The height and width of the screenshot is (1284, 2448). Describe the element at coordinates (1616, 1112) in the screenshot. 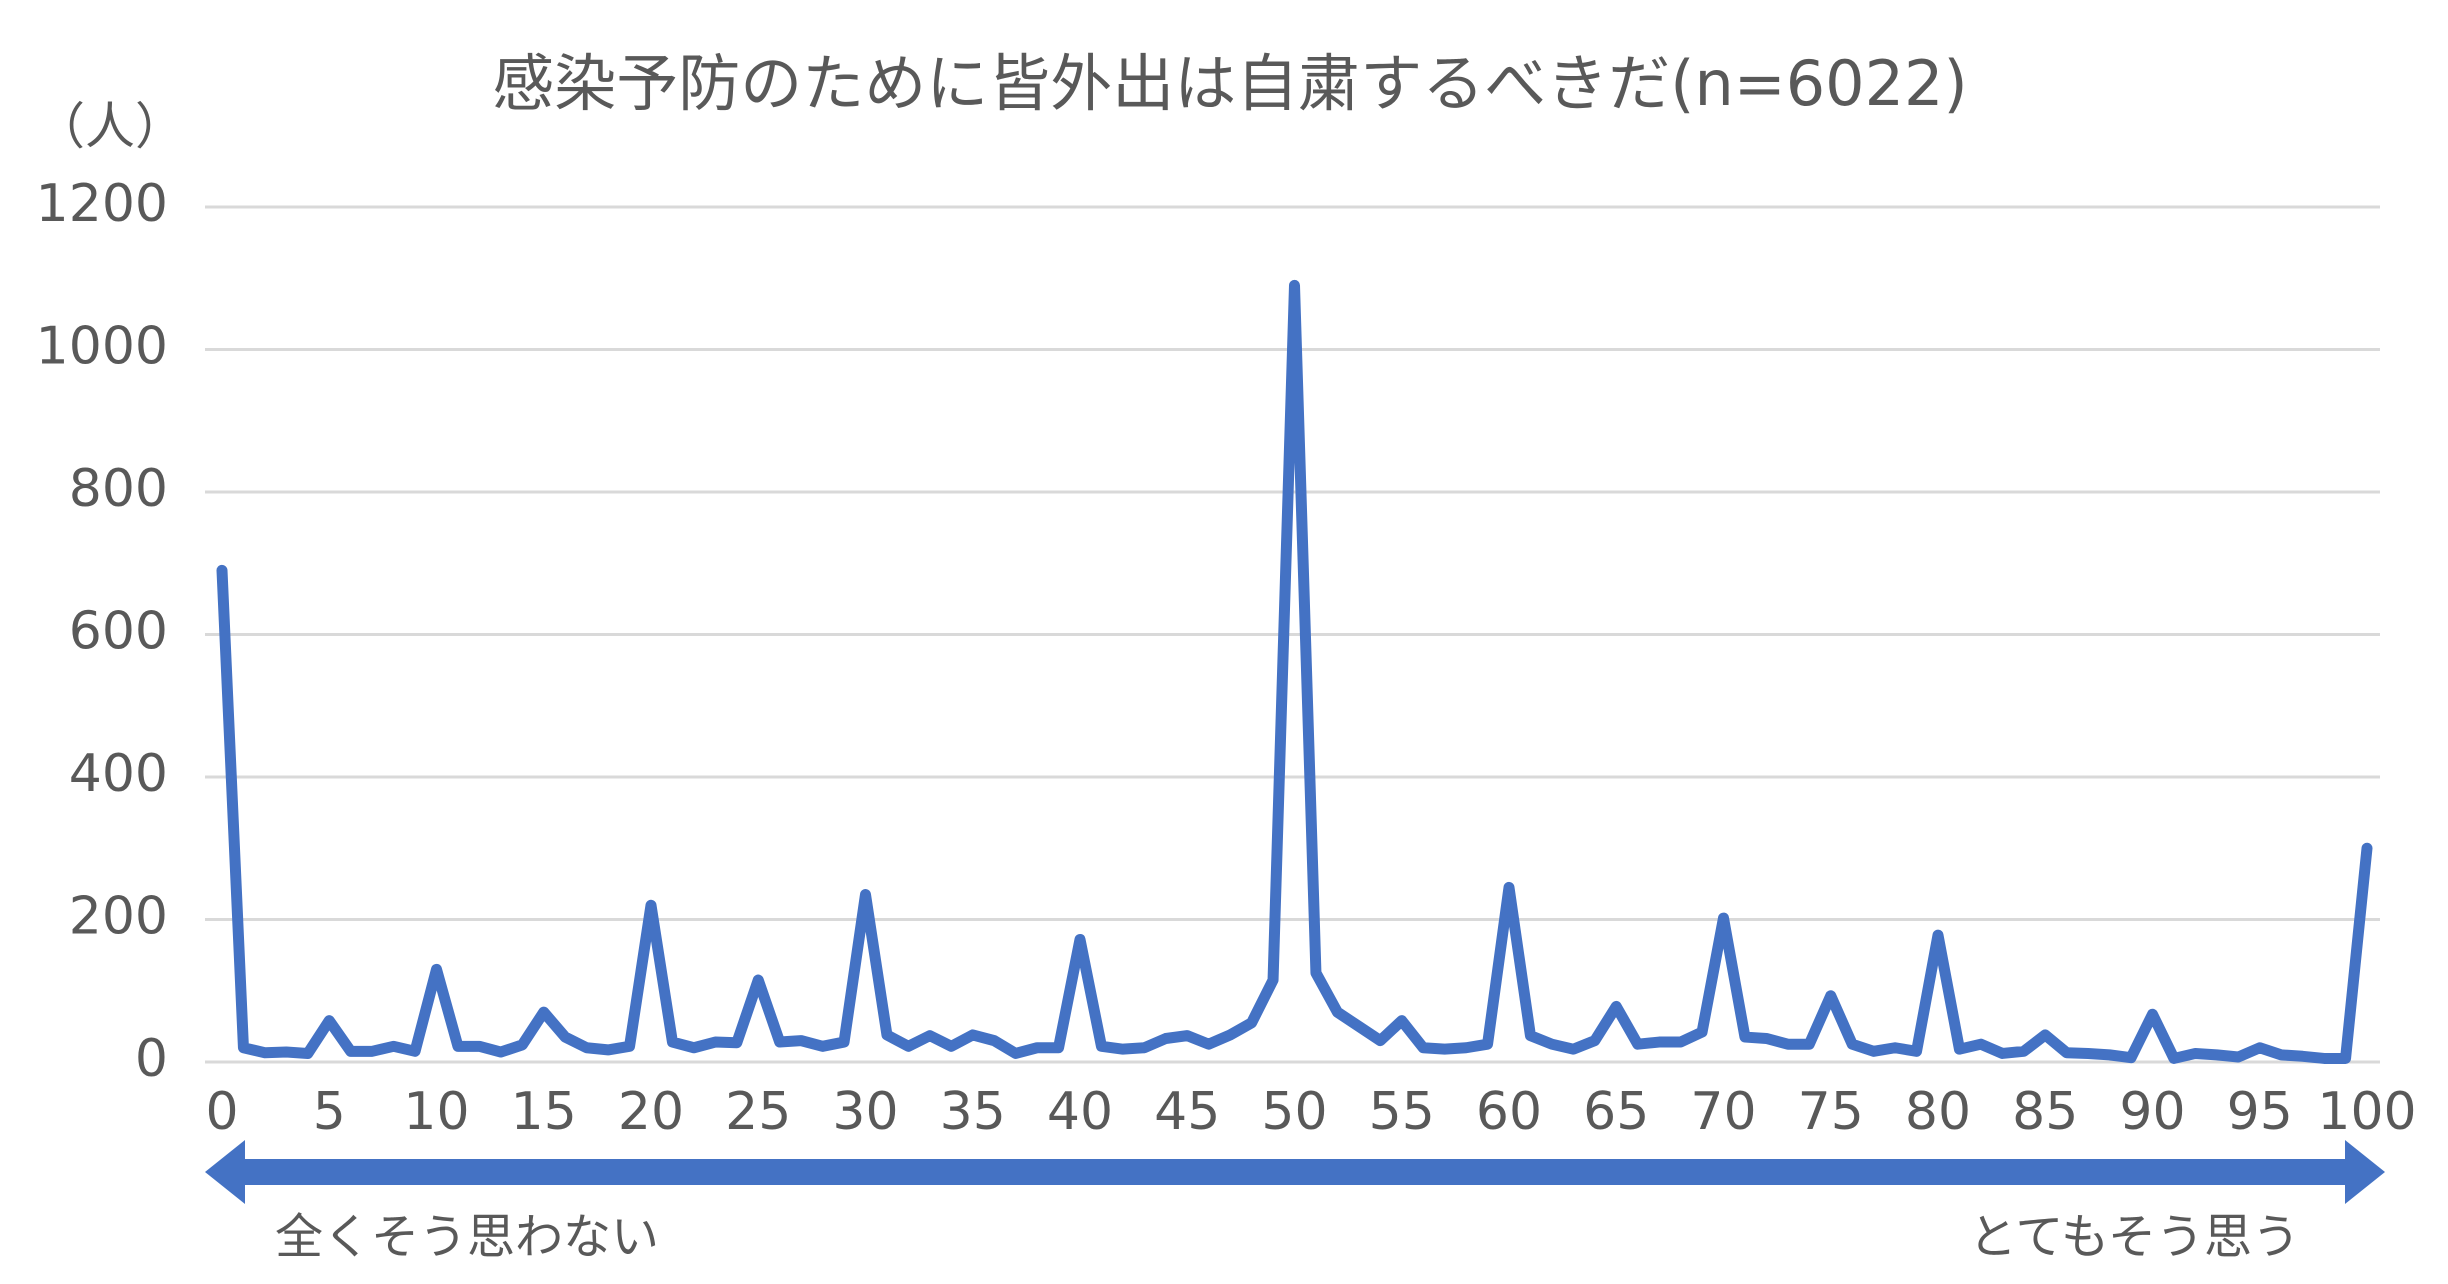

I see `x-tick-label: 65` at that location.